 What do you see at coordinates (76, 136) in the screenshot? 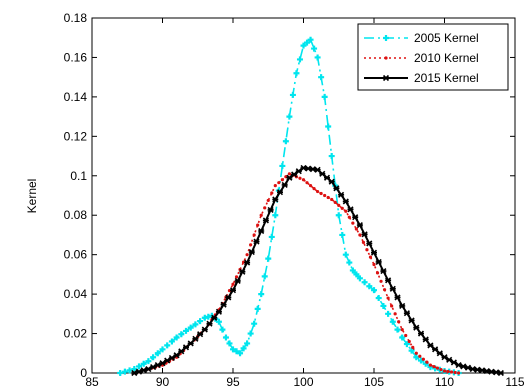
I see `y-tick-label: 0.12` at bounding box center [76, 136].